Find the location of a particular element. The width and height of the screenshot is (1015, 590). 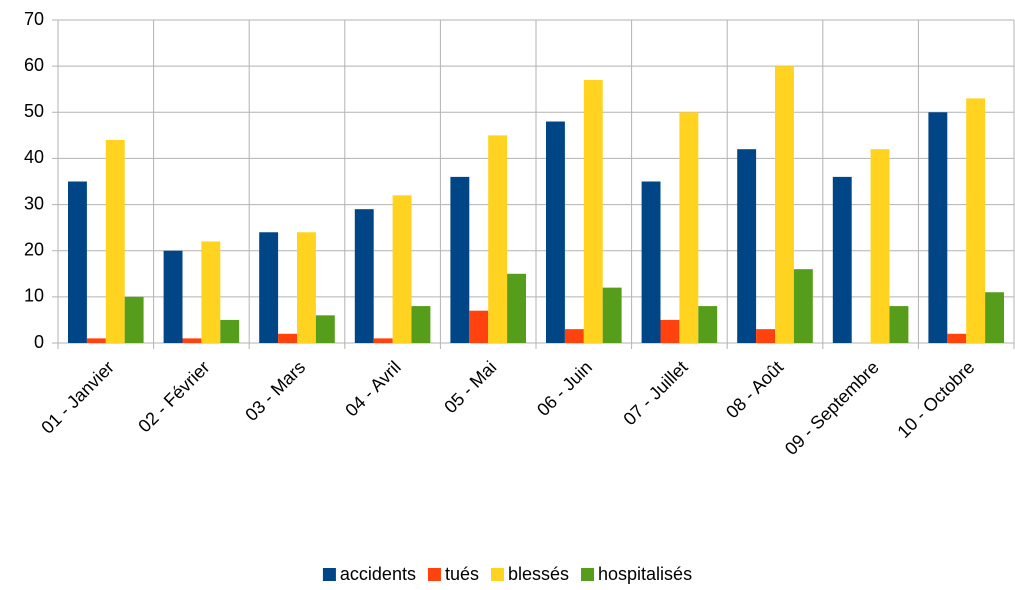

x-tick-label: 08 - Août is located at coordinates (754, 389).